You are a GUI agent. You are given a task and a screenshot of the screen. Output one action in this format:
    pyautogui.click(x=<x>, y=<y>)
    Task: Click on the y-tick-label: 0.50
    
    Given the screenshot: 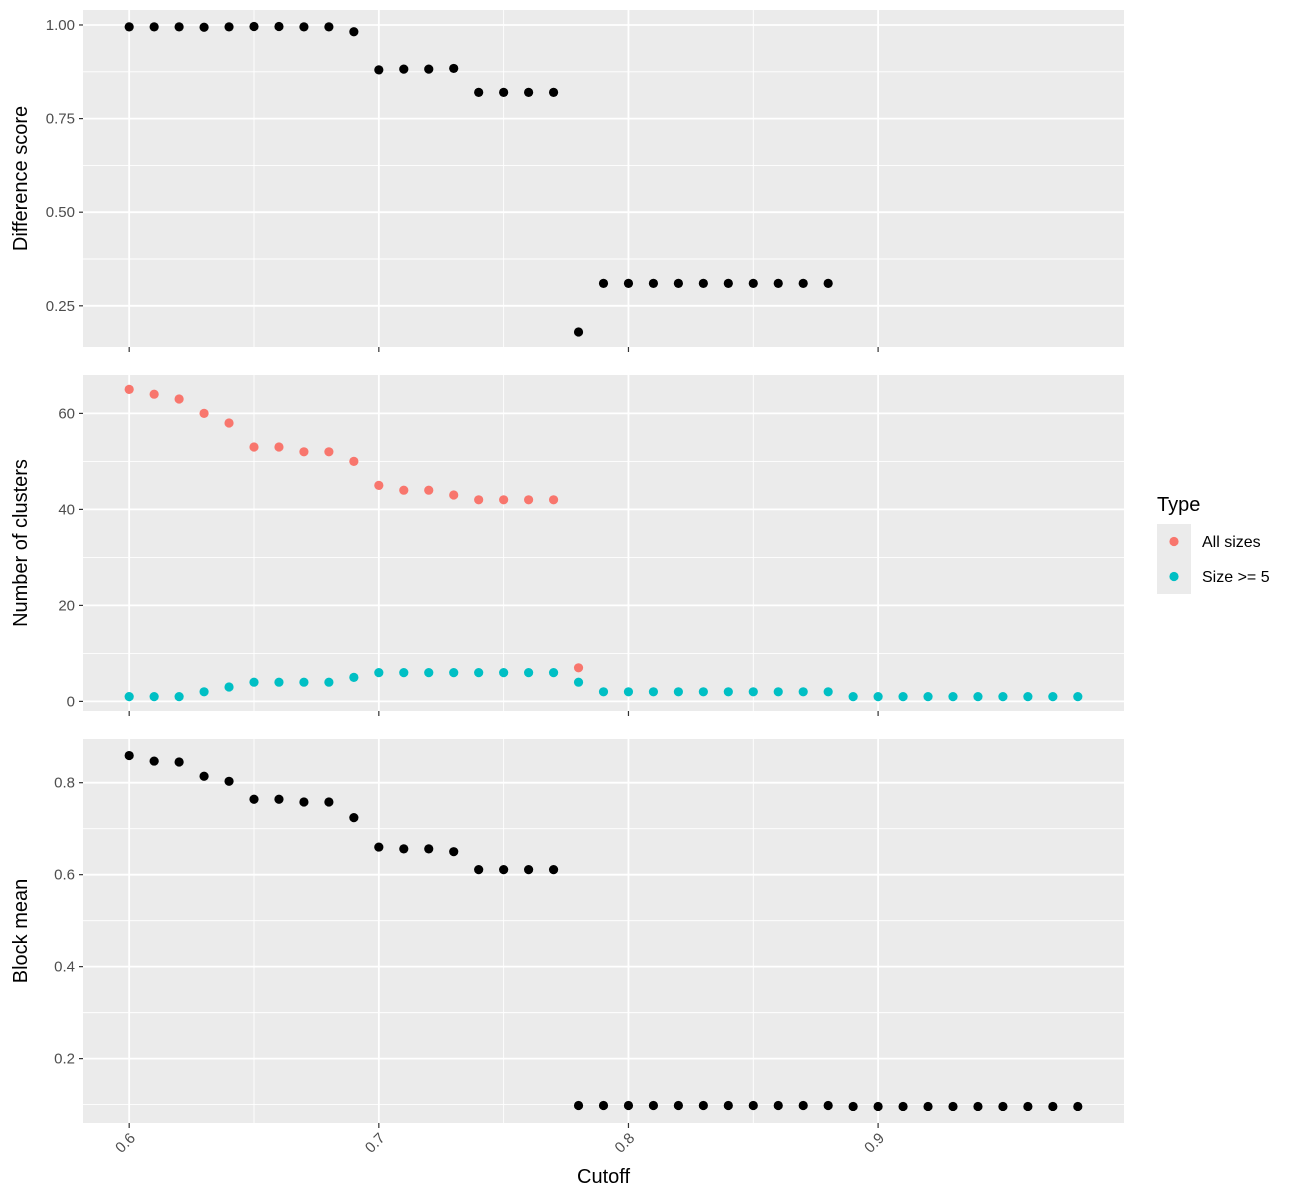 What is the action you would take?
    pyautogui.click(x=60, y=212)
    